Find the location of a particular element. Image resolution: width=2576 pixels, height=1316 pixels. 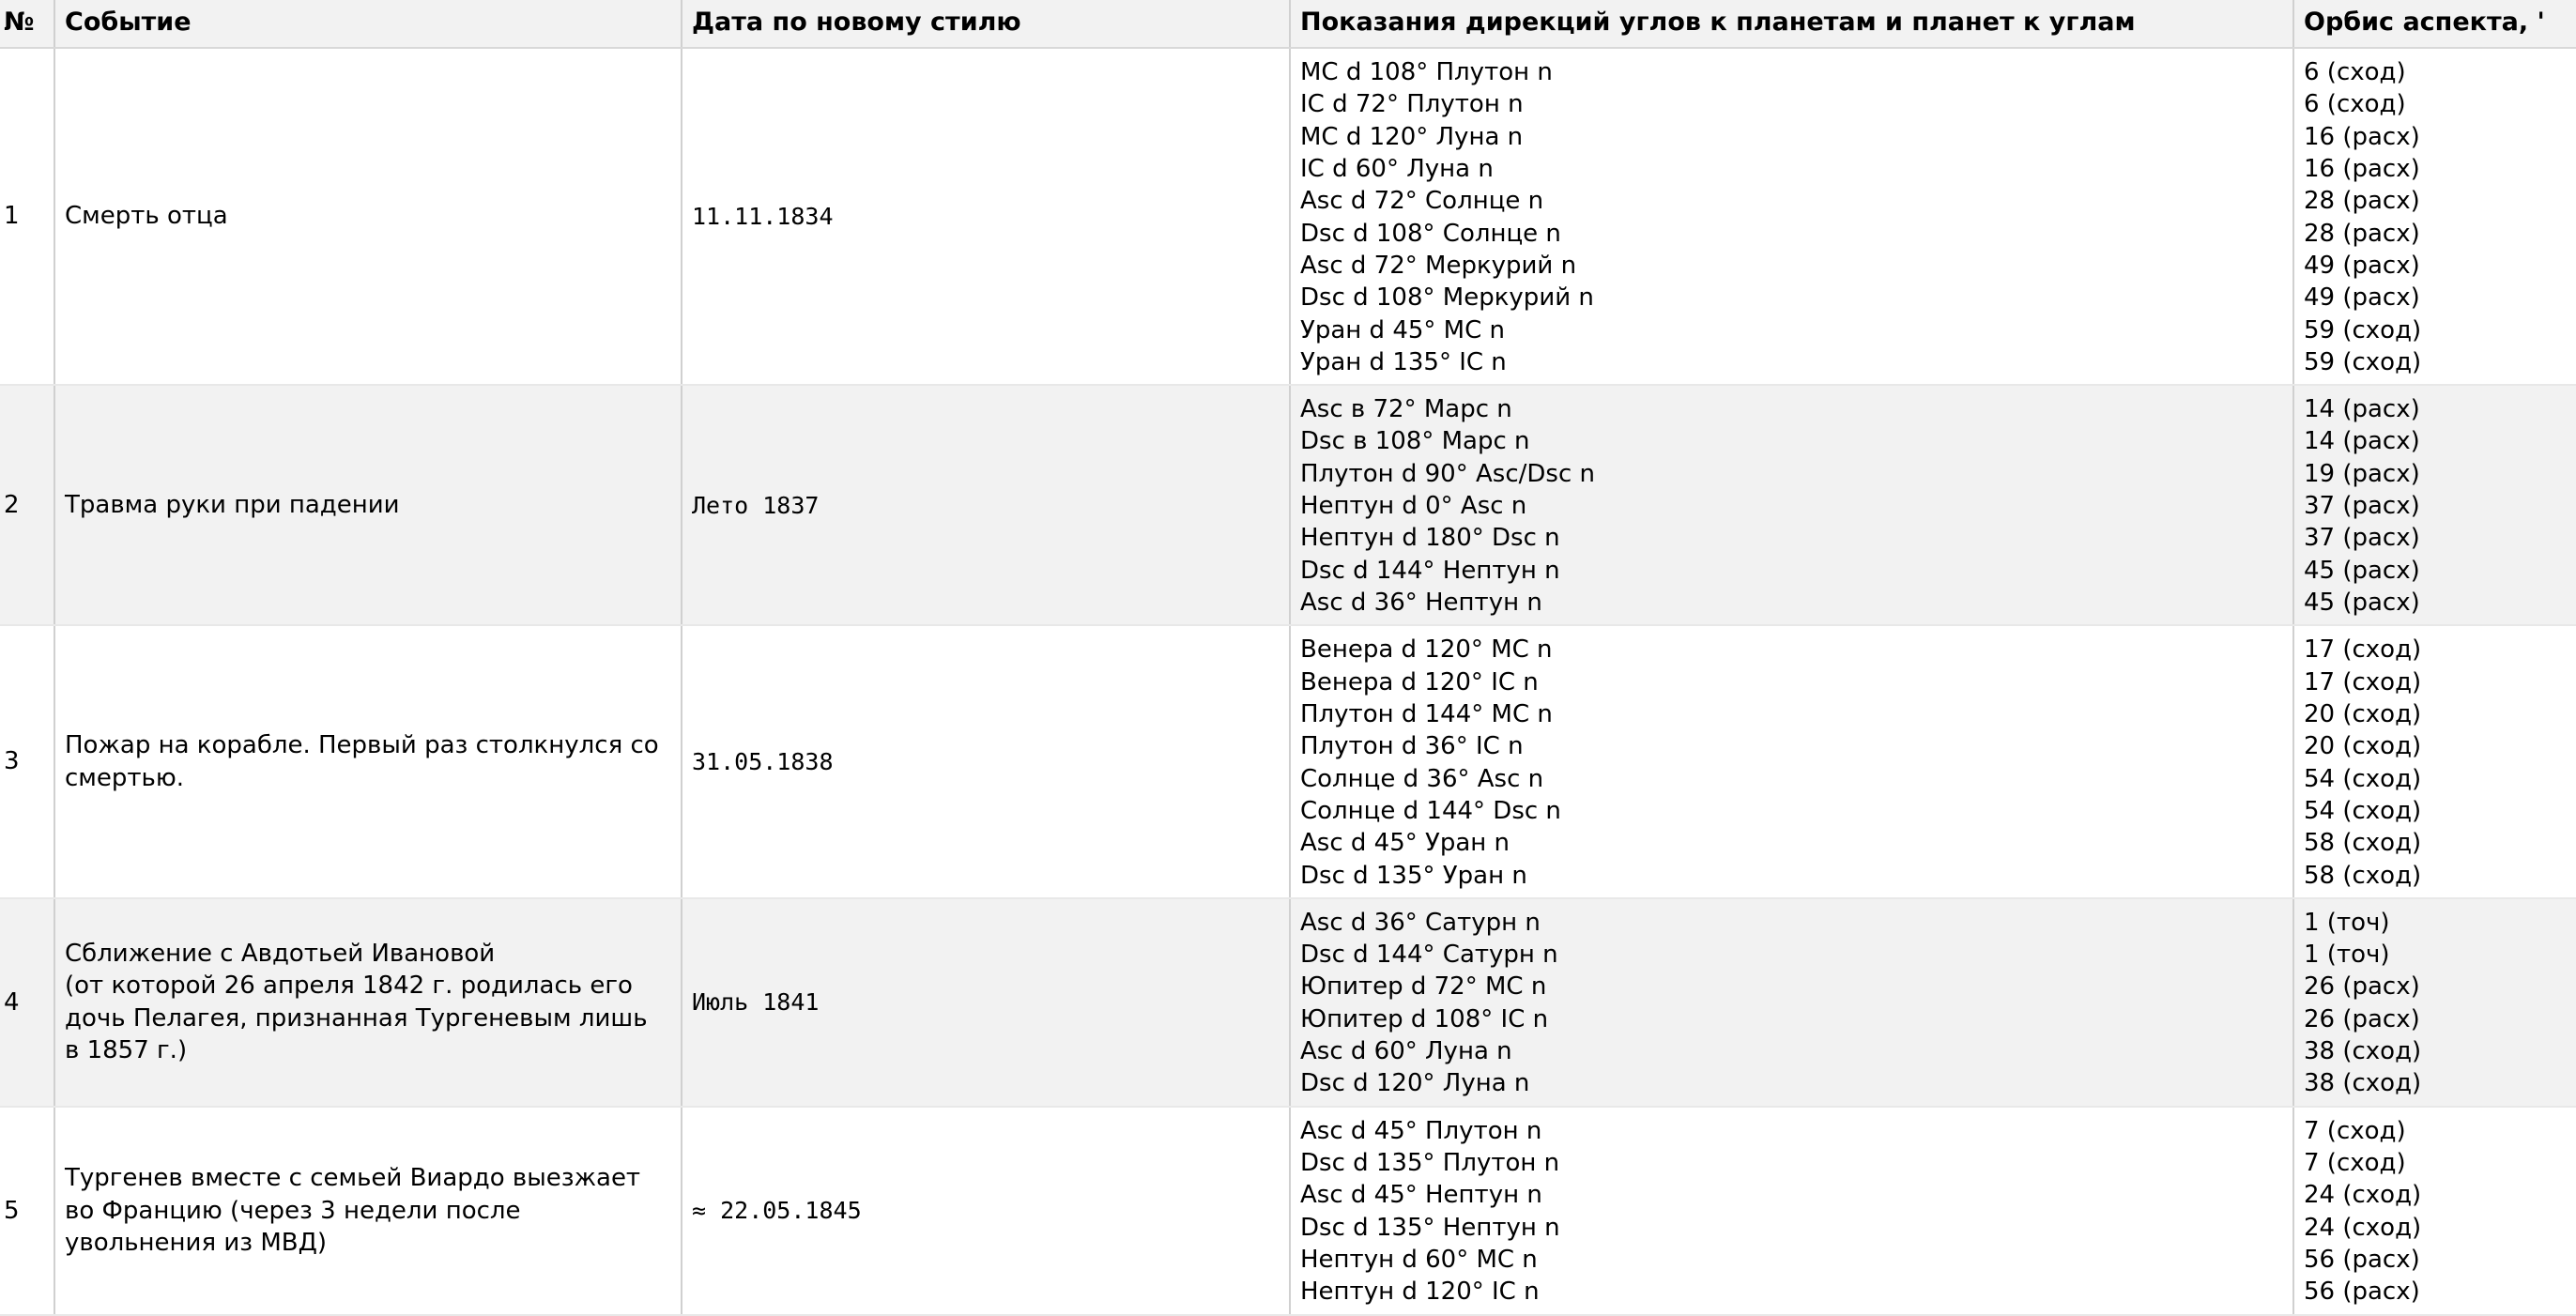

stack-line: Юпитер d 72° MC n is located at coordinates (1424, 987).